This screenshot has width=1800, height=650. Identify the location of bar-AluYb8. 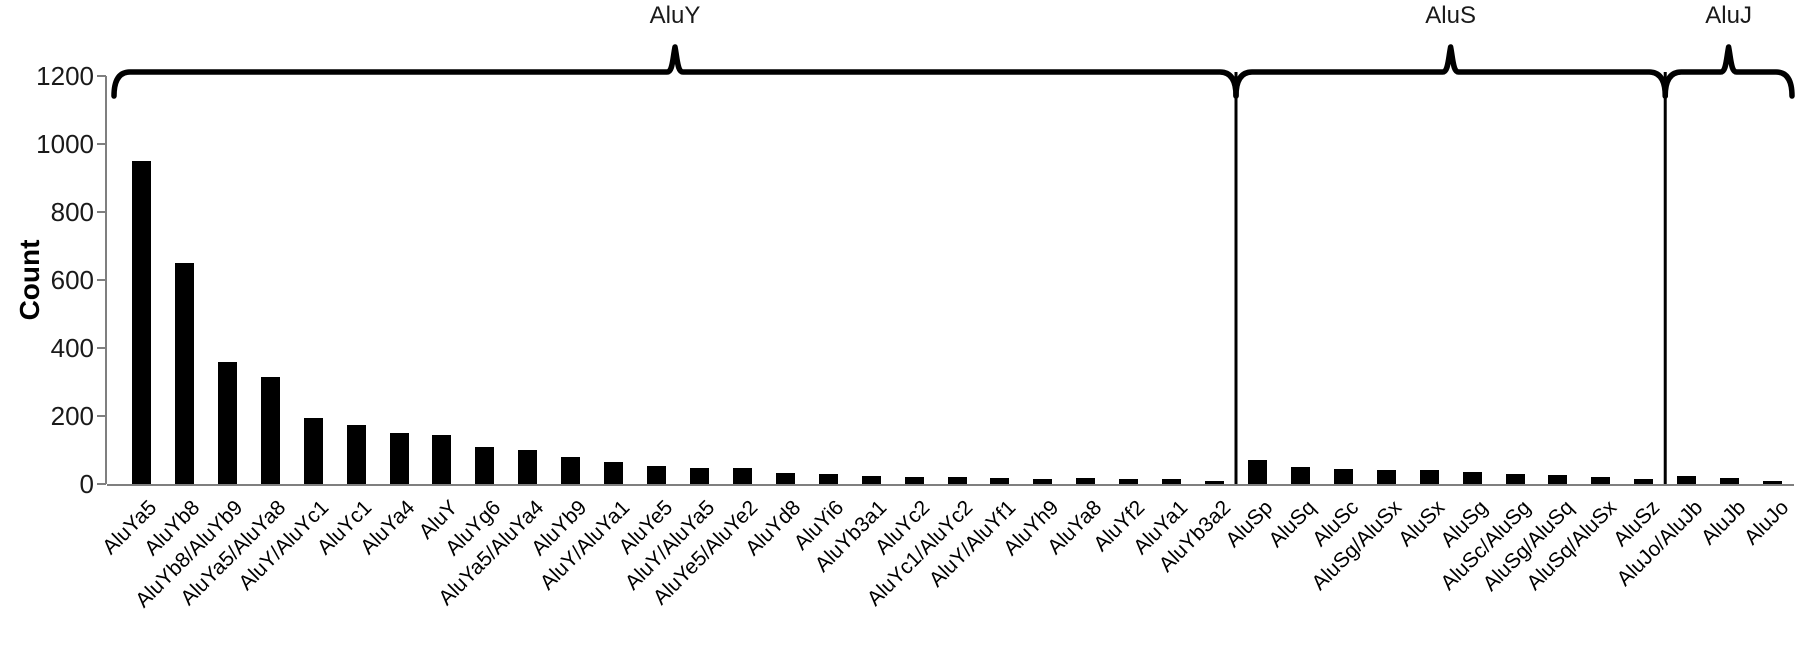
(184, 373).